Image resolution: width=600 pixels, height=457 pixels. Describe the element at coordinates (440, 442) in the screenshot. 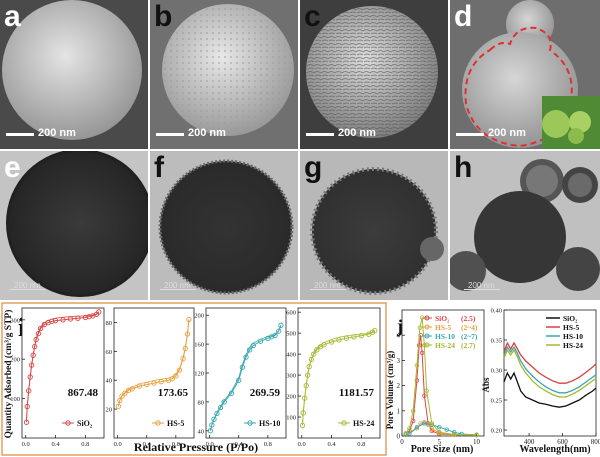

I see `x-tick-label: 5` at that location.